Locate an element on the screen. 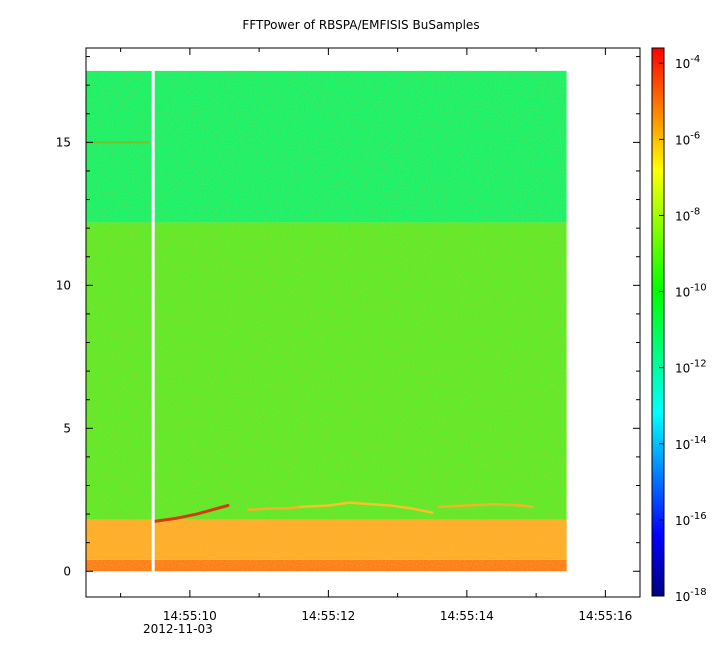 The image size is (724, 656). x-tick-label-0: 14:55:10 is located at coordinates (190, 616).